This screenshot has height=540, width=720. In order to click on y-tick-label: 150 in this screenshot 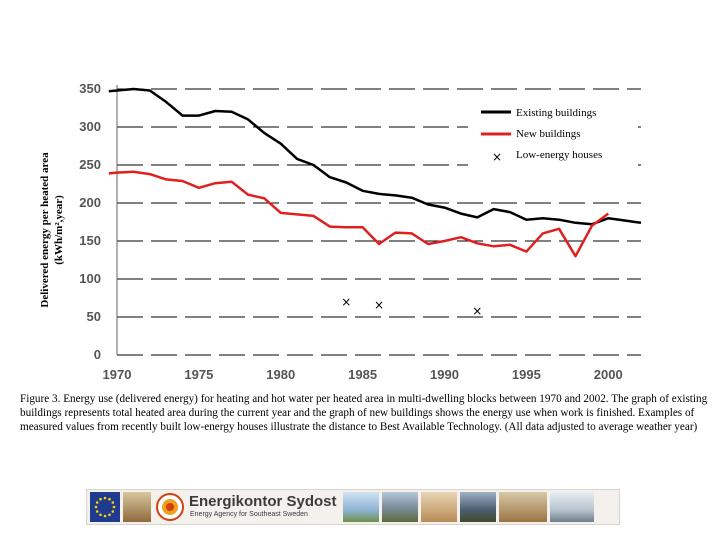, I will do `click(90, 240)`.